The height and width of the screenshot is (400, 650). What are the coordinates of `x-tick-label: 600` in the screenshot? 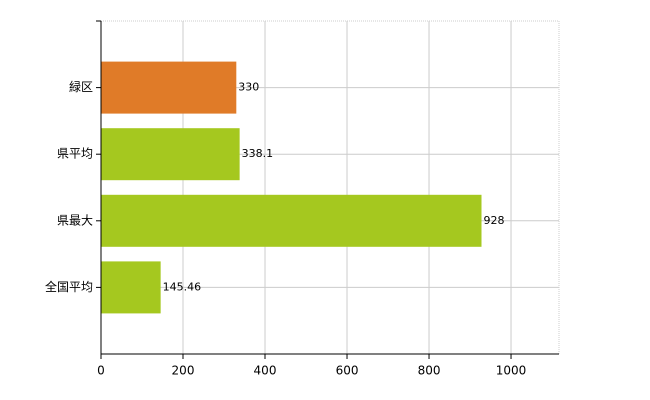 It's located at (347, 371).